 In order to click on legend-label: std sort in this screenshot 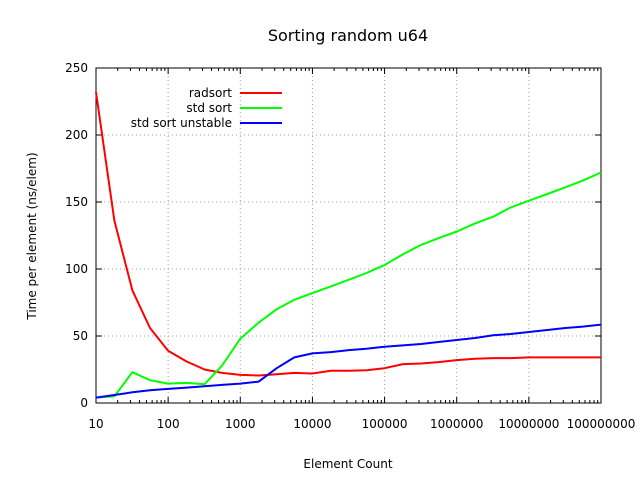, I will do `click(209, 108)`.